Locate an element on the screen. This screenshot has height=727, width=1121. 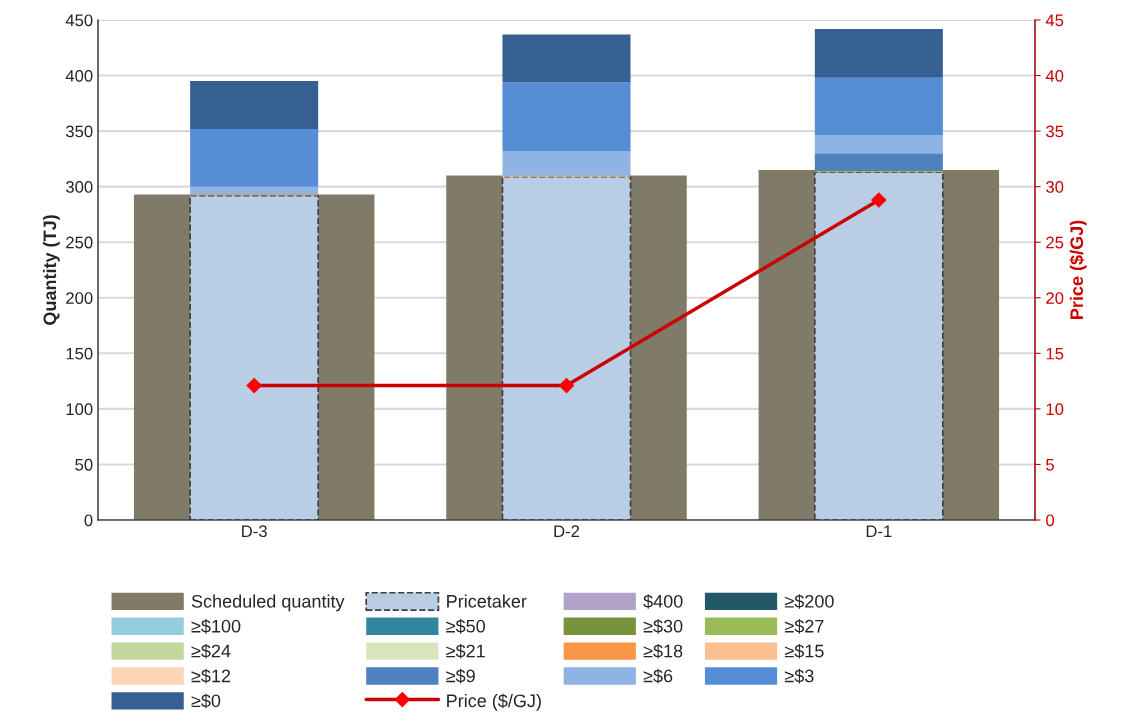
legend-label: ≥$21 is located at coordinates (465, 651).